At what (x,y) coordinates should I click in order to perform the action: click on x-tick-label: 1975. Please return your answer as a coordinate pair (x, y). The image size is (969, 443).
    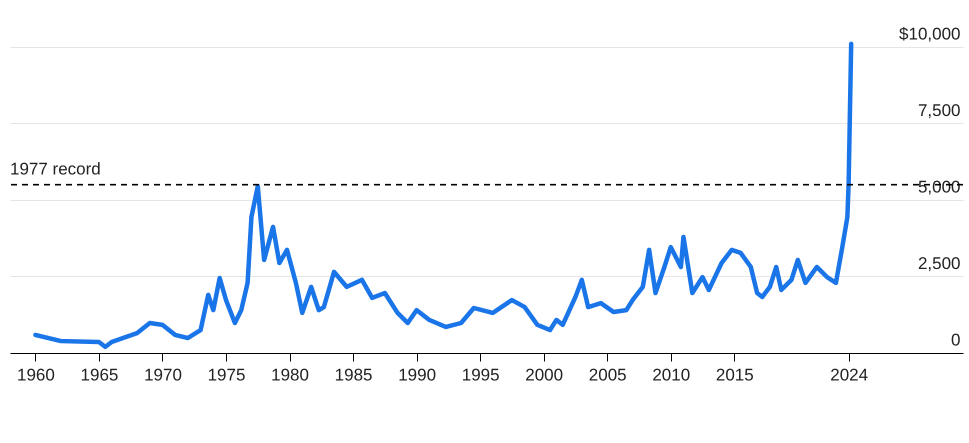
    Looking at the image, I should click on (227, 375).